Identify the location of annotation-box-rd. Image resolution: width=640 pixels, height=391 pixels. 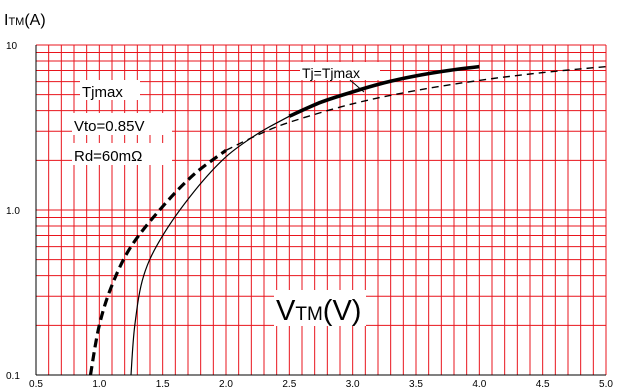
(122, 154).